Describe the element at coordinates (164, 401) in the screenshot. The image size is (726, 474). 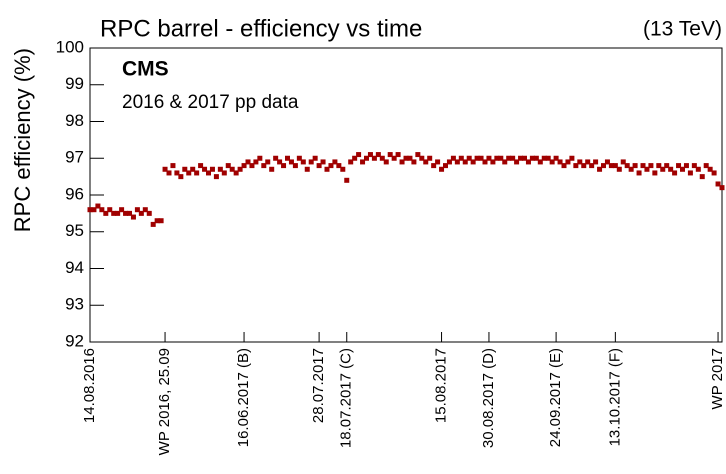
I see `x-tick-label: WP 2016, 25.09` at that location.